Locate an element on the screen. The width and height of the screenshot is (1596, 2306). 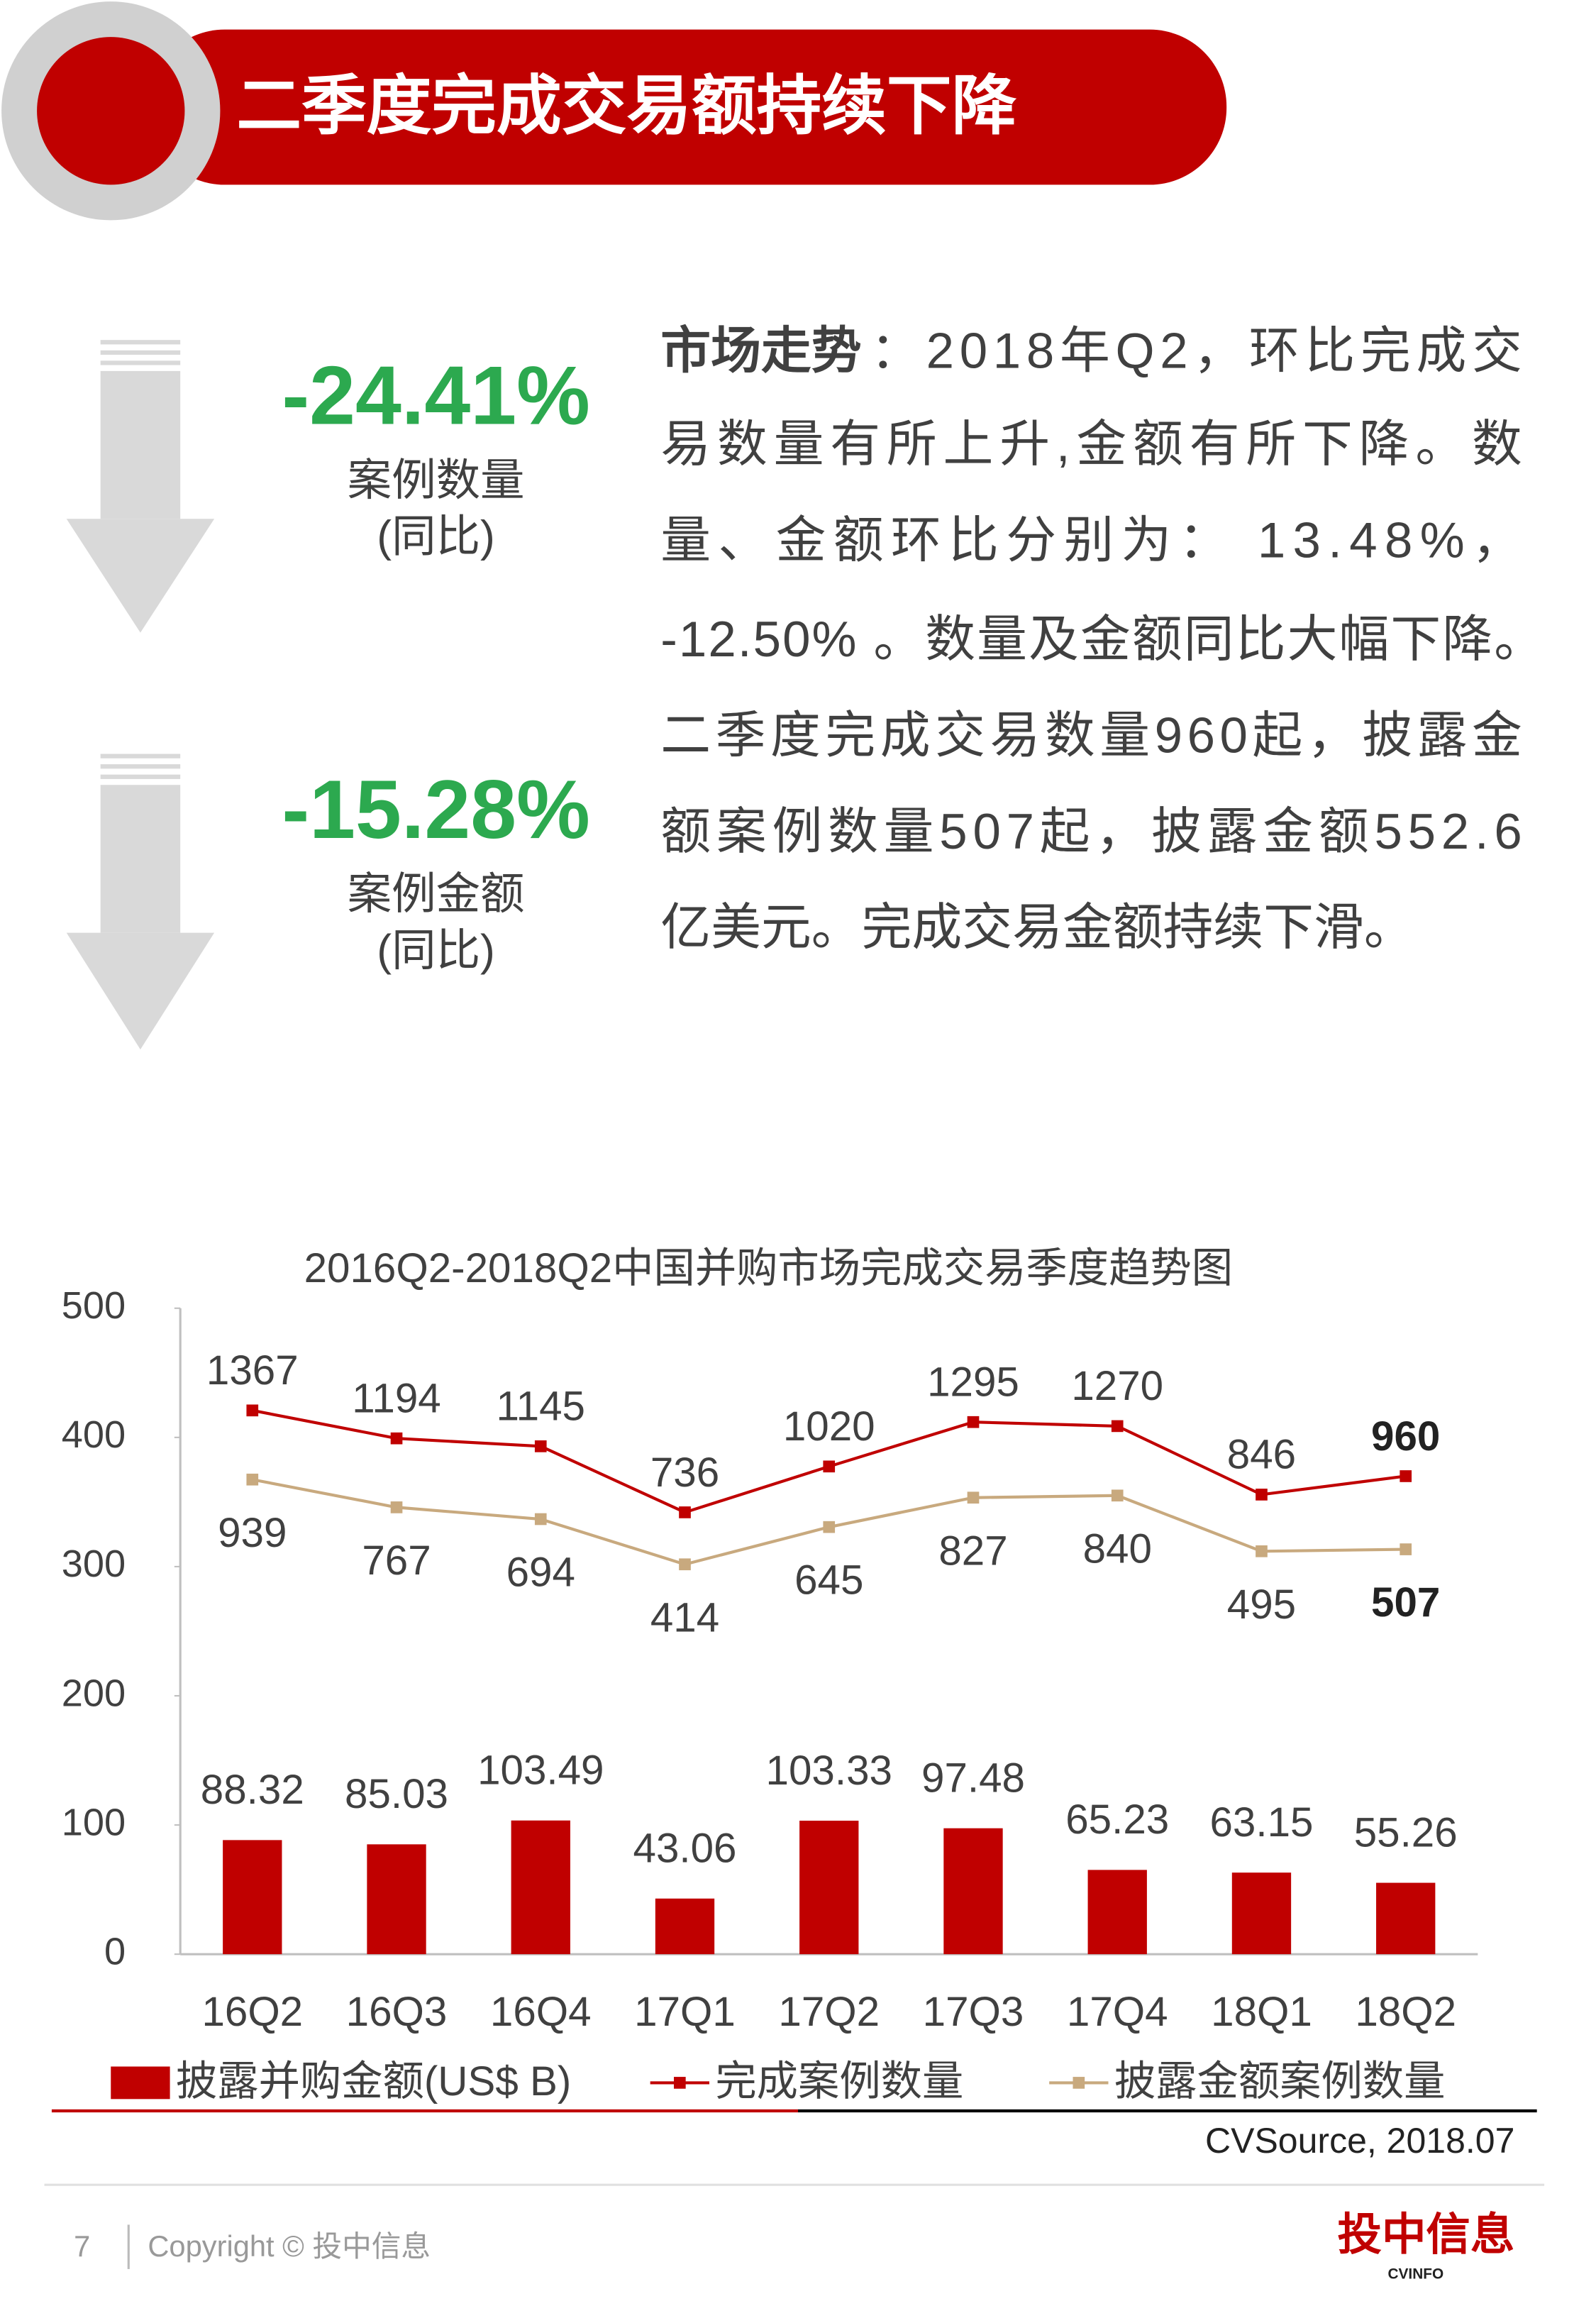
line-value-label: 1020 is located at coordinates (829, 1426).